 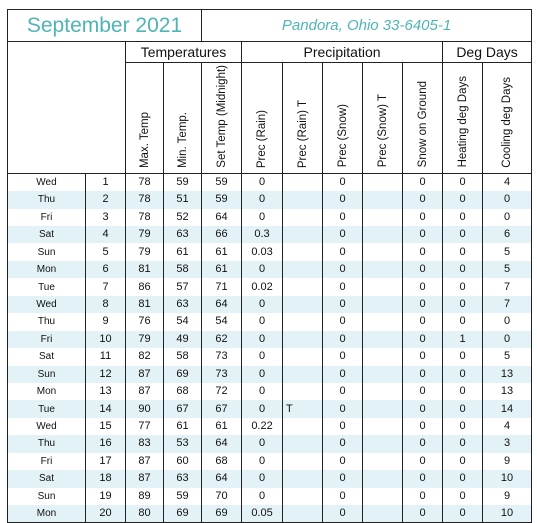 What do you see at coordinates (182, 200) in the screenshot?
I see `value-cell: 51` at bounding box center [182, 200].